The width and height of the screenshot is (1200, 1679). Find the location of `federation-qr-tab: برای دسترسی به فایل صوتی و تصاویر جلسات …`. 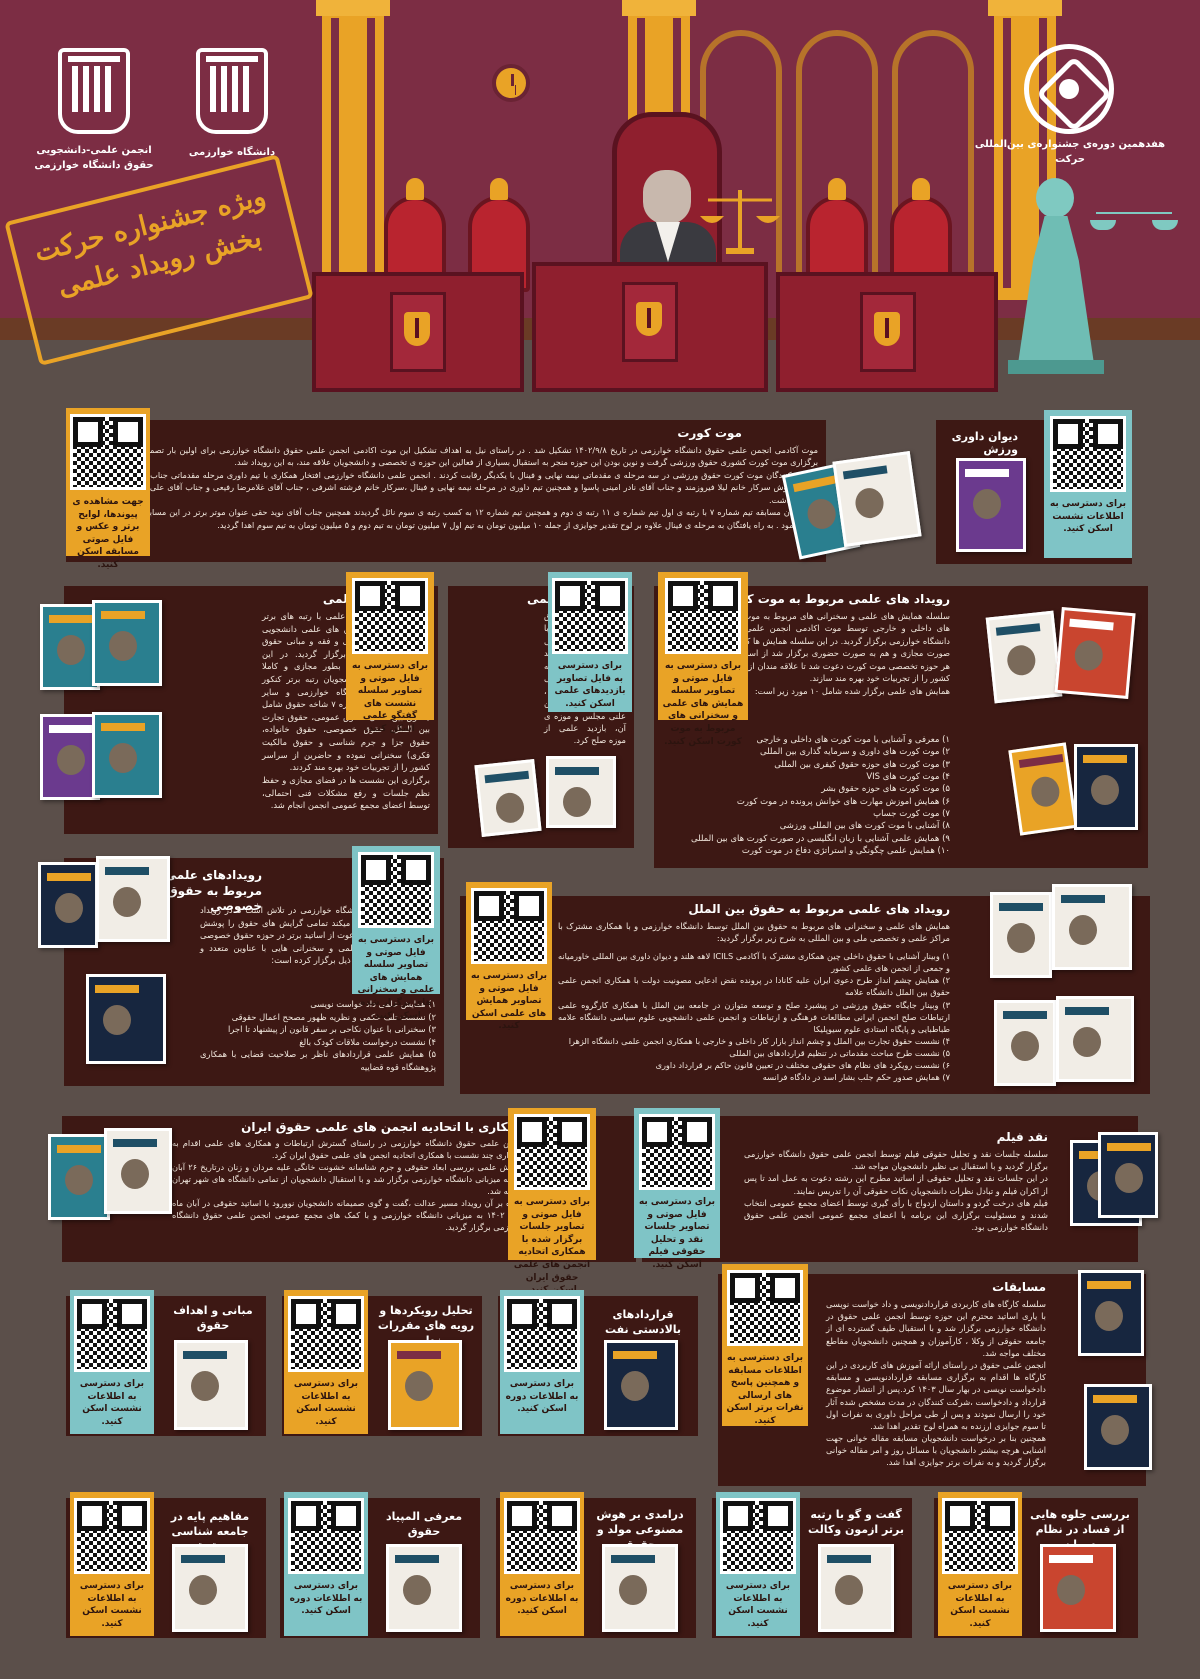

federation-qr-tab: برای دسترسی به فایل صوتی و تصاویر جلسات … is located at coordinates (552, 1201).